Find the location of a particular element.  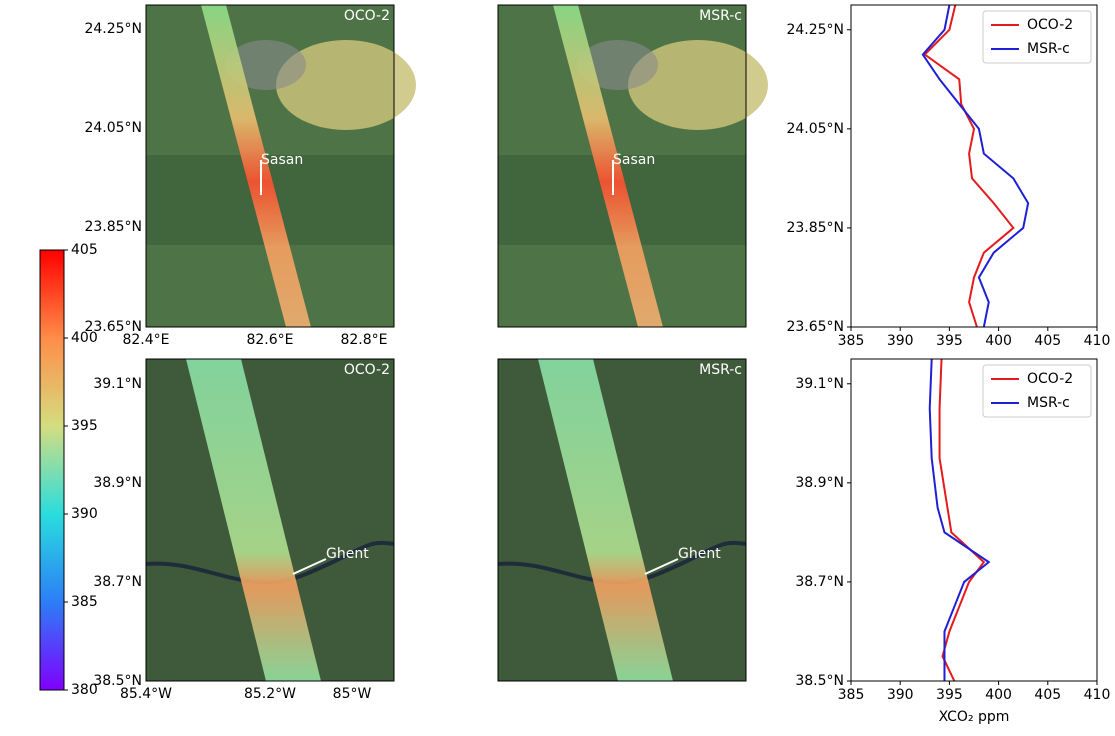

colorbar-tick-label: 400 is located at coordinates (84, 338).